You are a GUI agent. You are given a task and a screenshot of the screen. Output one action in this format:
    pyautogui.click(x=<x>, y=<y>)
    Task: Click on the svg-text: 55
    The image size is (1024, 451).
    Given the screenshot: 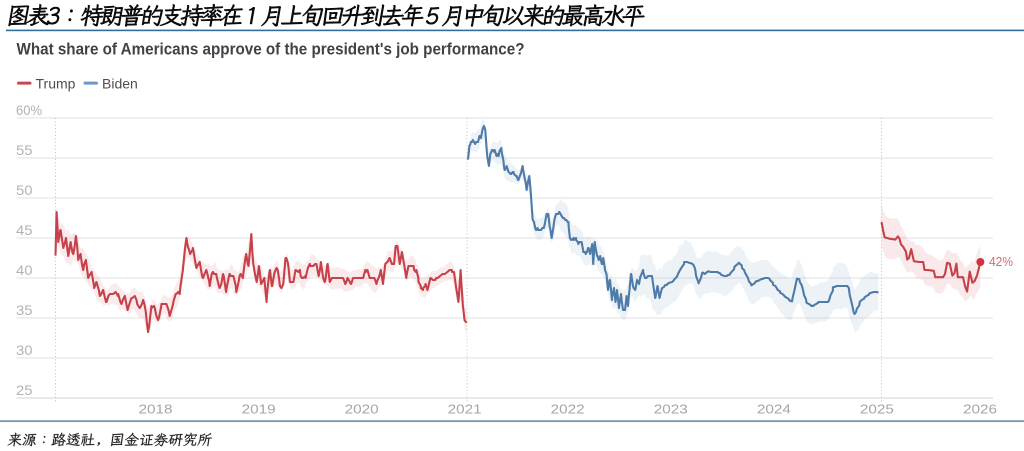 What is the action you would take?
    pyautogui.click(x=24, y=150)
    